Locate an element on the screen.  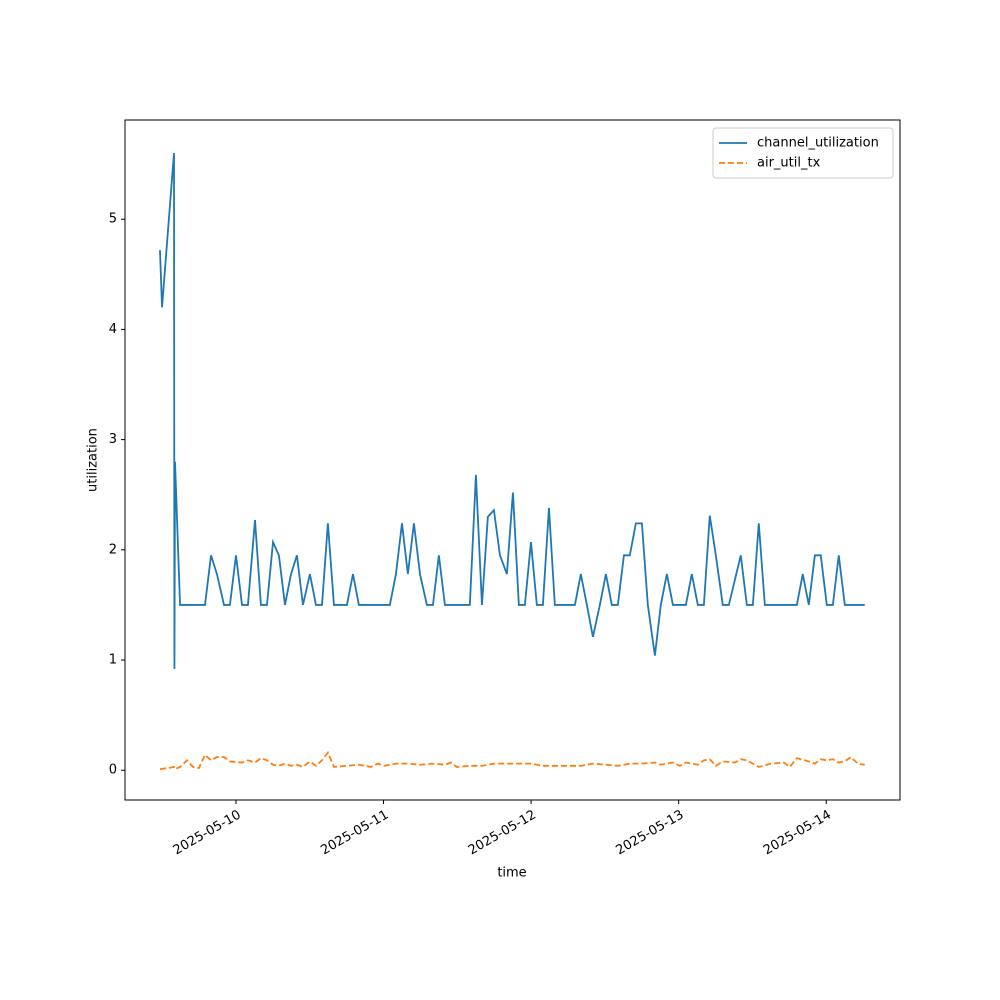
y-tick-label: 1 is located at coordinates (113, 660).